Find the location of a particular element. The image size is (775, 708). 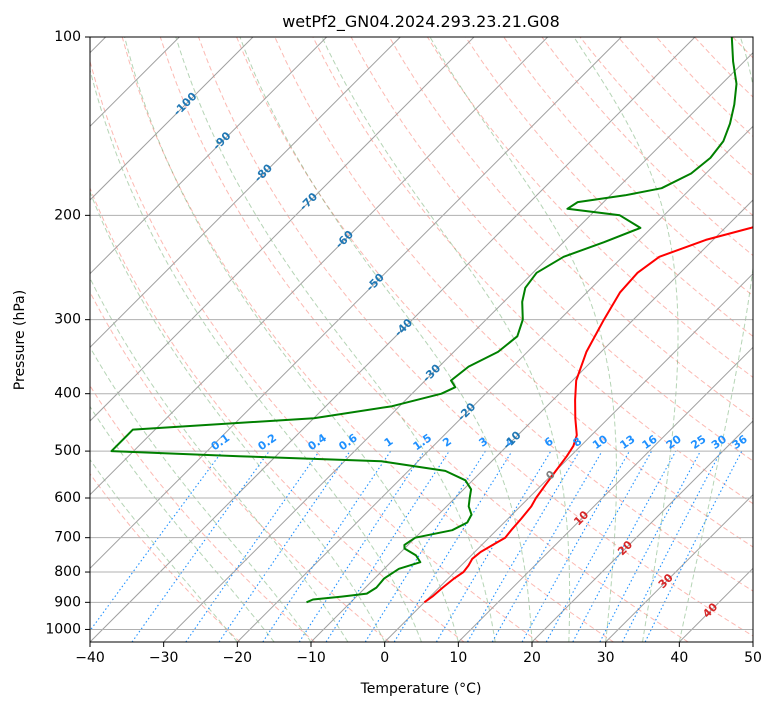

y-tick-label: 1000 is located at coordinates (63, 629).